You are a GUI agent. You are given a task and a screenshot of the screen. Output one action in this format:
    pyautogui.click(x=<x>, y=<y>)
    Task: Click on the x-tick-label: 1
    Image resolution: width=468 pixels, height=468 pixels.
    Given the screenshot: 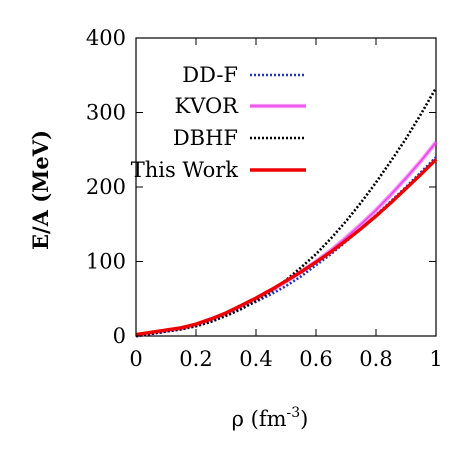 What is the action you would take?
    pyautogui.click(x=435, y=359)
    